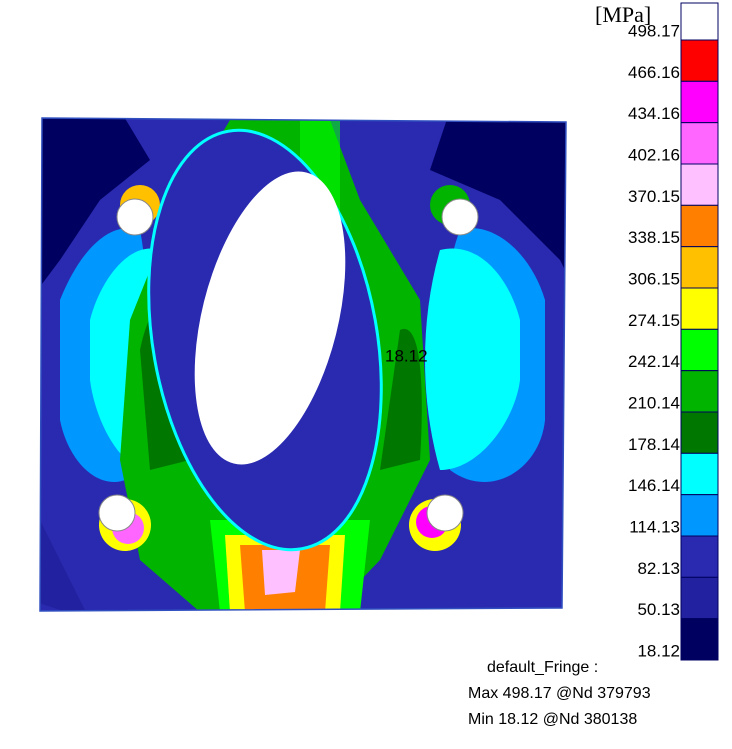  I want to click on legend-level: 402.16, so click(654, 154).